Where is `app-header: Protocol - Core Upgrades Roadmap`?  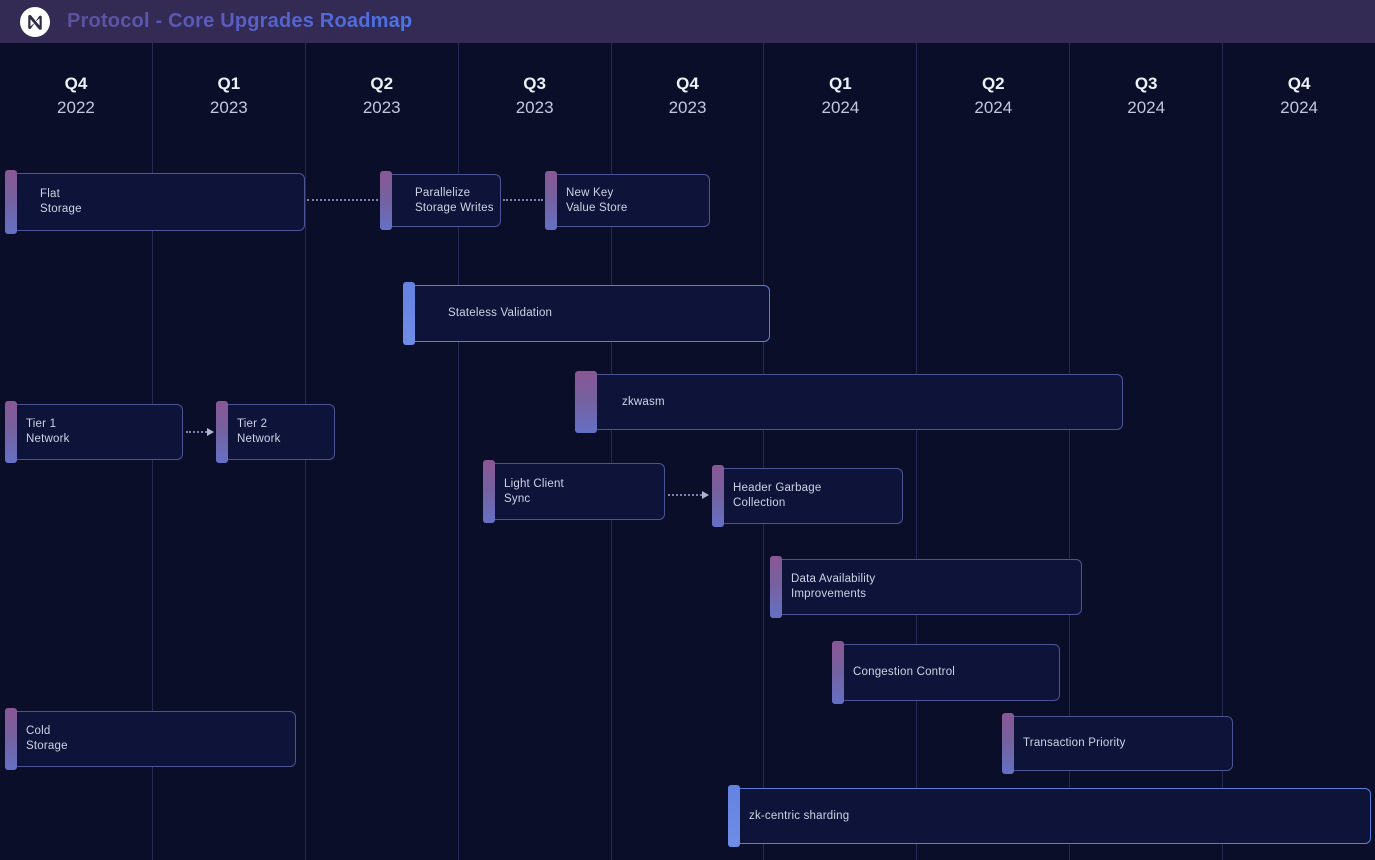
app-header: Protocol - Core Upgrades Roadmap is located at coordinates (687, 21).